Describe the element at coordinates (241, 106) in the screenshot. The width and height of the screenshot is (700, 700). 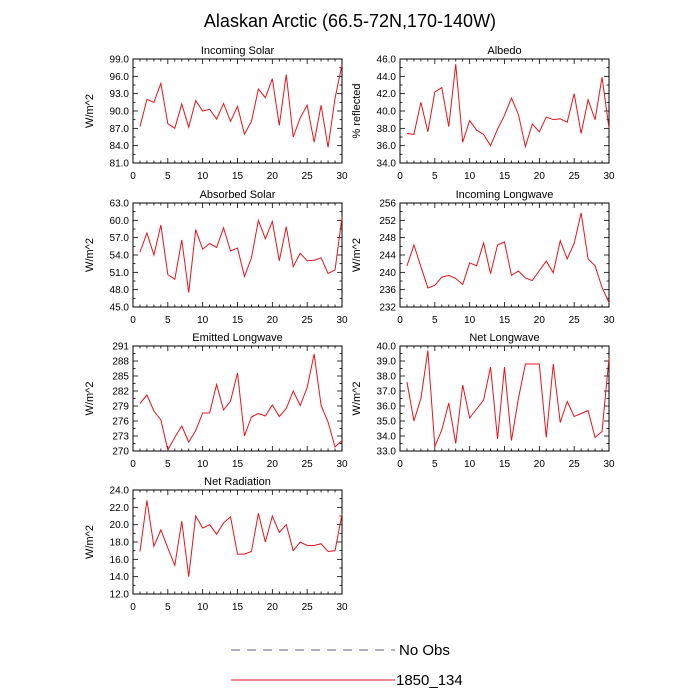
I see `series-line-incoming-solar` at that location.